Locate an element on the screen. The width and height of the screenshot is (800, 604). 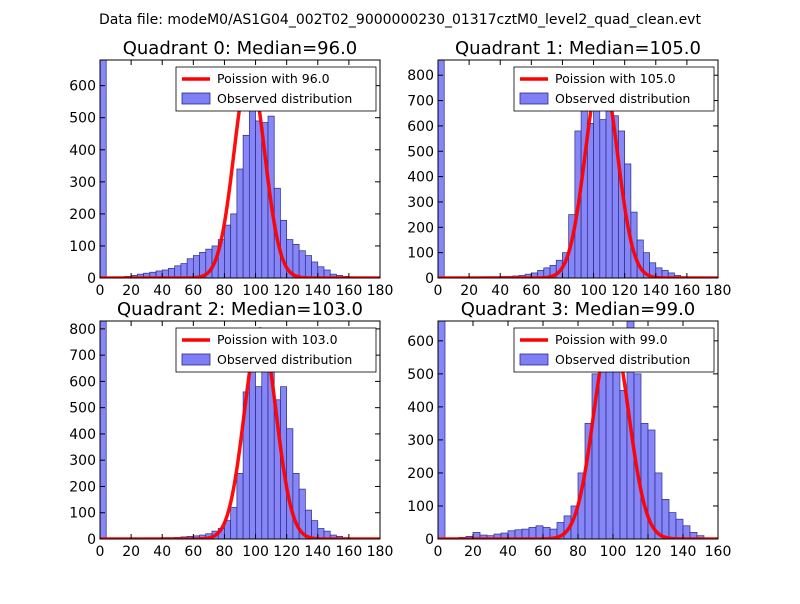
panel-title: Quadrant 3: Median=99.0 is located at coordinates (578, 309).